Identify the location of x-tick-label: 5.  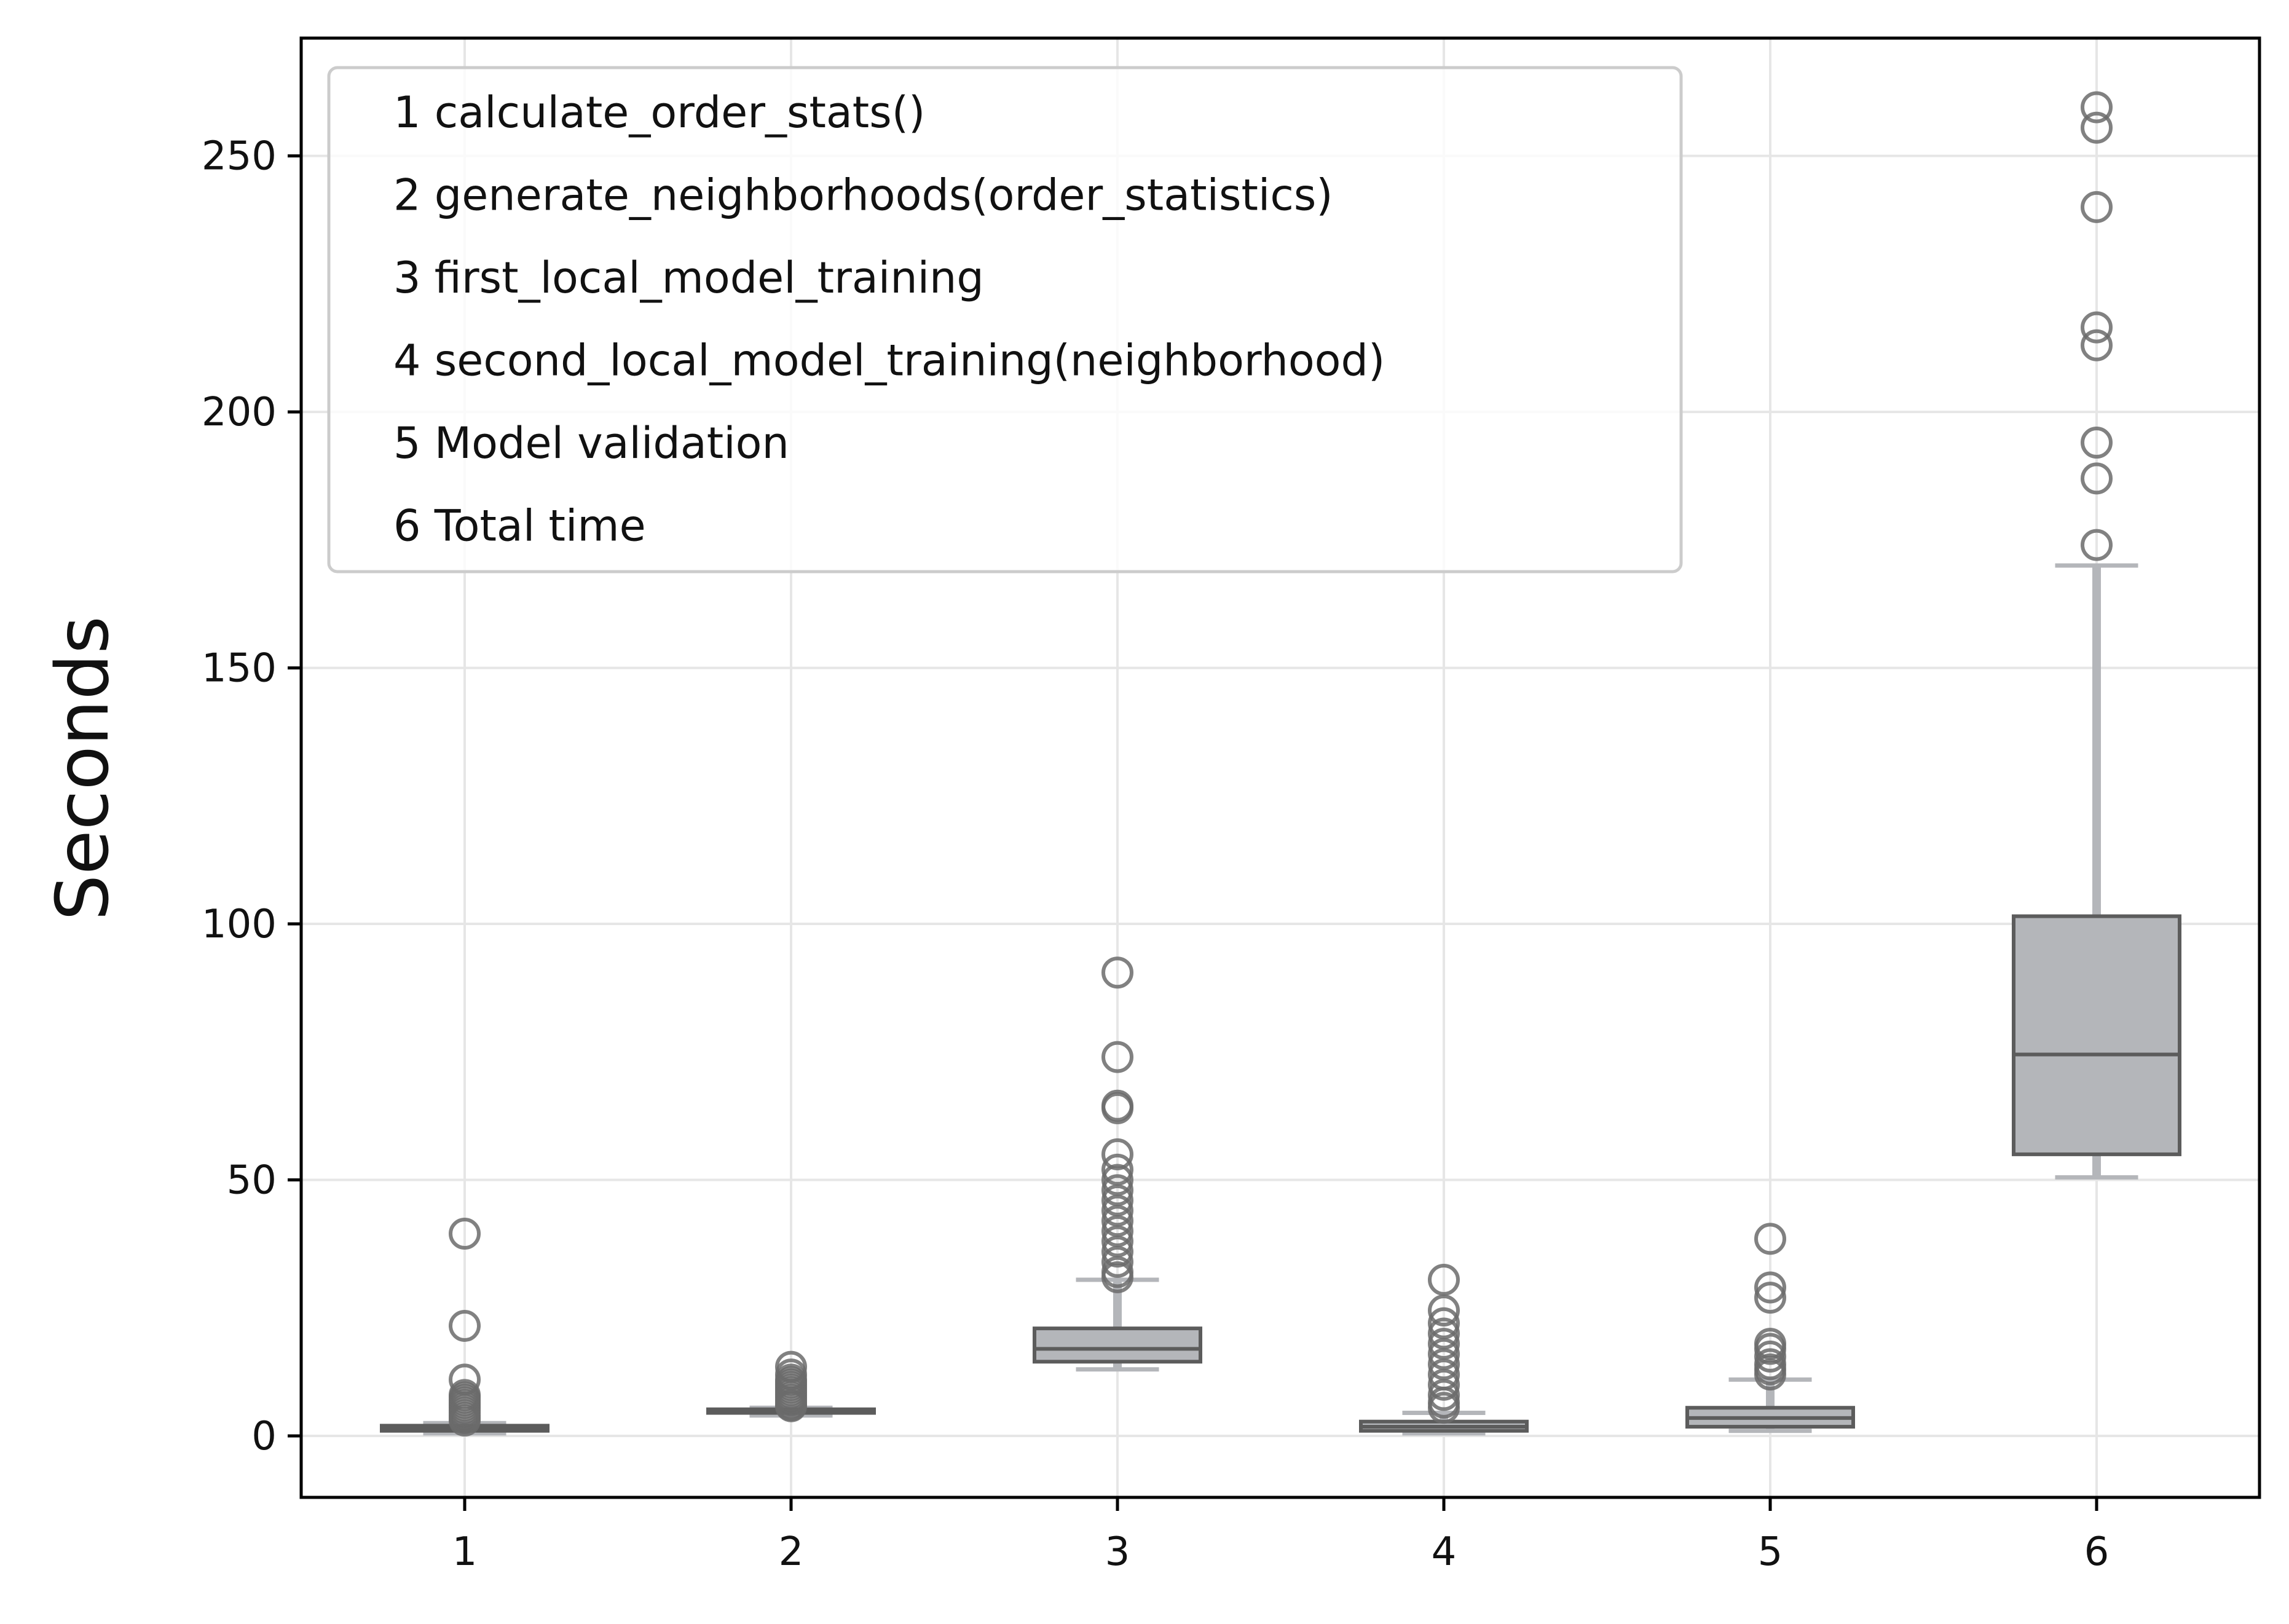
(1770, 1552).